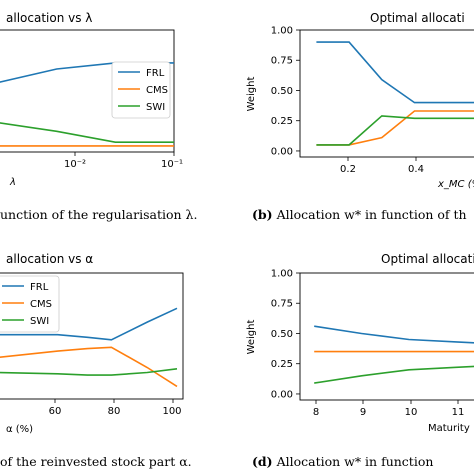  Describe the element at coordinates (282, 91) in the screenshot. I see `panel-b-ytick-label-2: 0.50` at that location.